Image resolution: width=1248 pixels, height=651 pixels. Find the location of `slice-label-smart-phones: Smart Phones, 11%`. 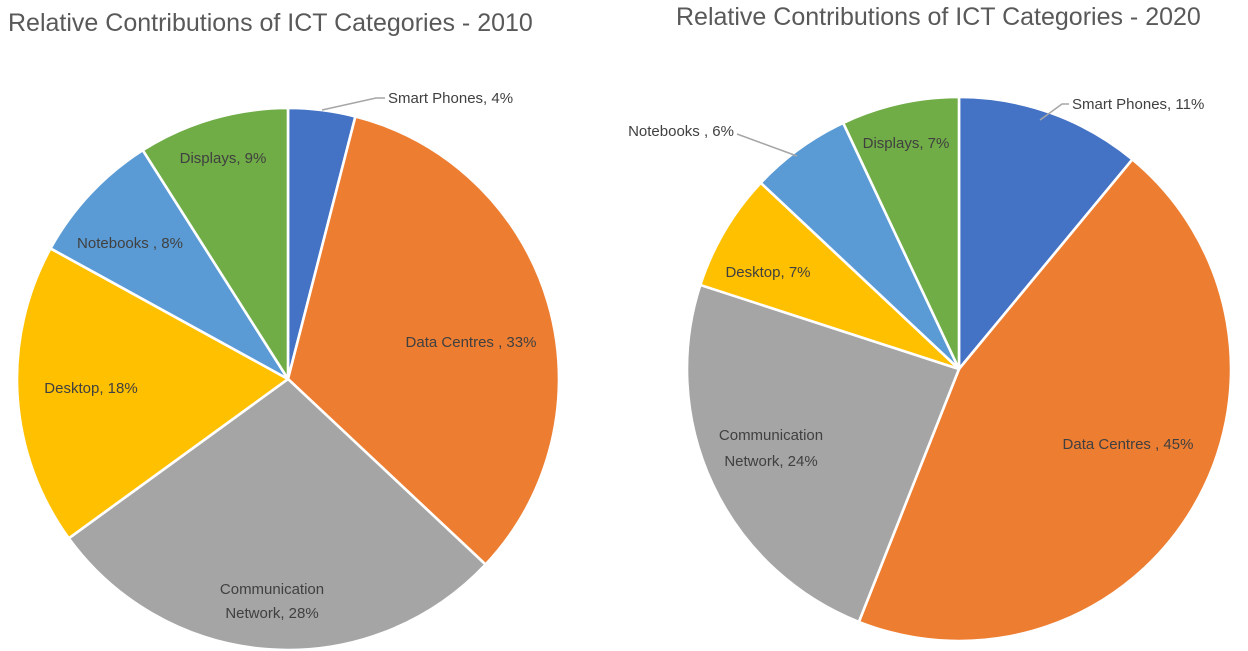

slice-label-smart-phones: Smart Phones, 11% is located at coordinates (1138, 104).